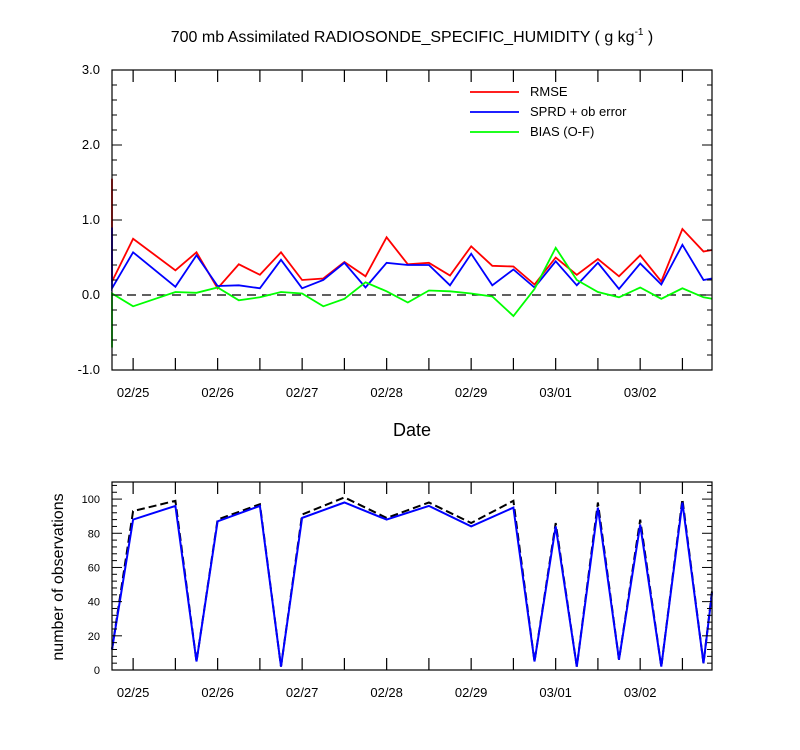  What do you see at coordinates (549, 91) in the screenshot?
I see `legend-label-rmse: RMSE` at bounding box center [549, 91].